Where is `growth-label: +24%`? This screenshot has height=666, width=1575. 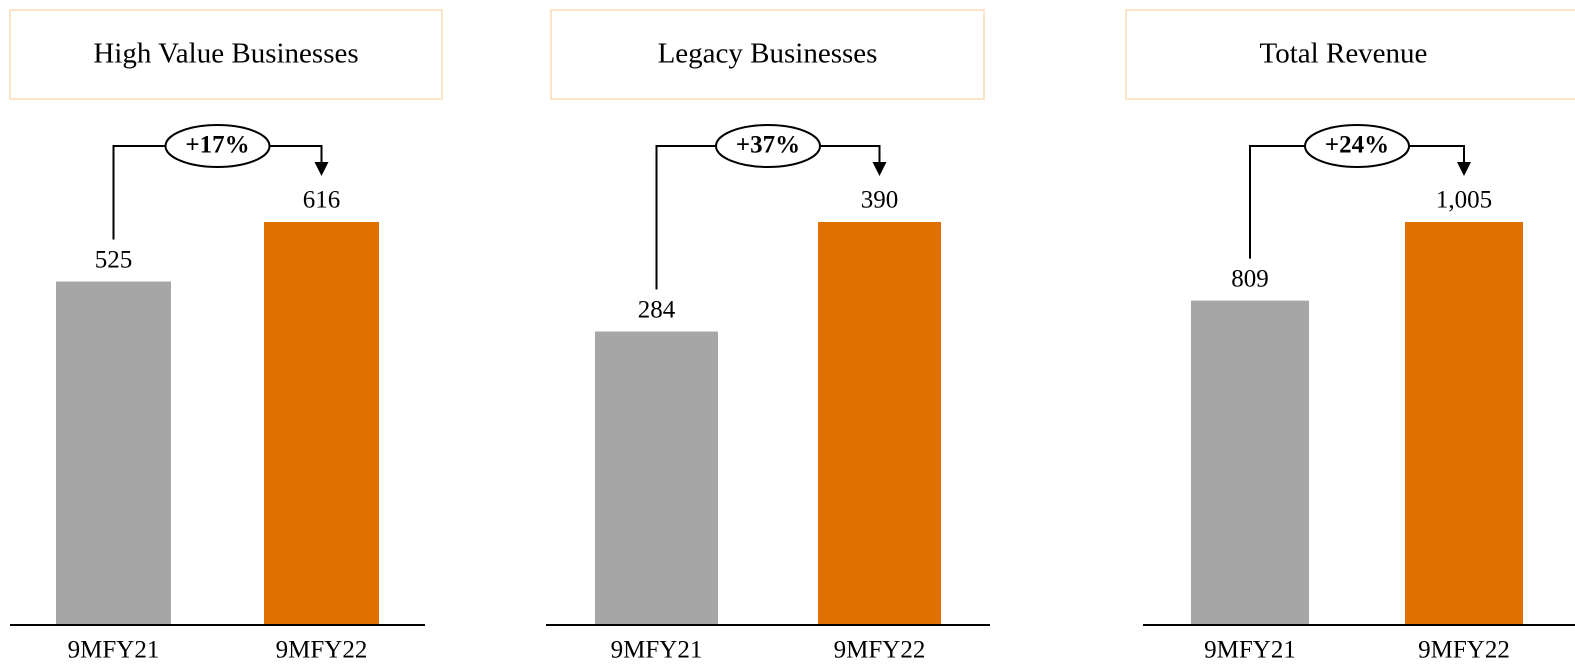 growth-label: +24% is located at coordinates (1357, 145).